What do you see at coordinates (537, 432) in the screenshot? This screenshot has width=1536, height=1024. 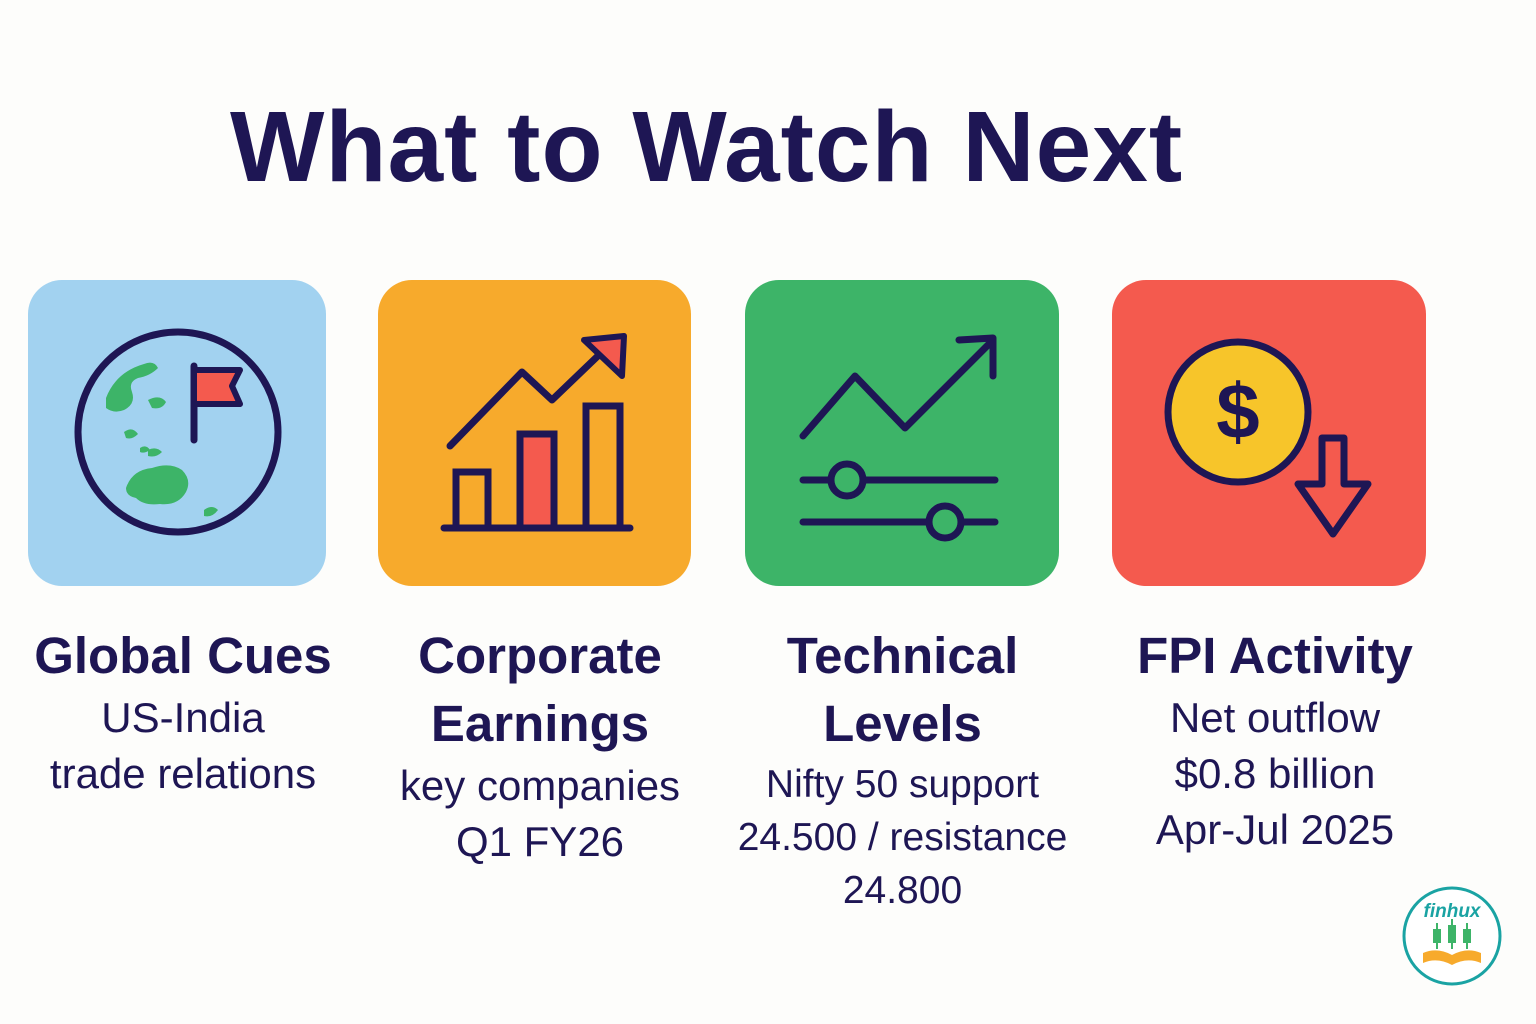 I see `bar-chart-growth-icon` at bounding box center [537, 432].